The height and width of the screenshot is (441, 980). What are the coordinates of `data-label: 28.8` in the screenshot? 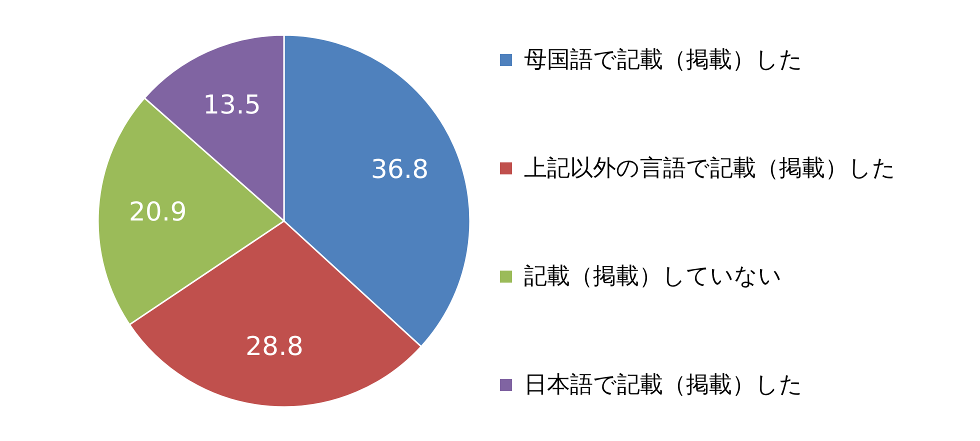 It's located at (275, 347).